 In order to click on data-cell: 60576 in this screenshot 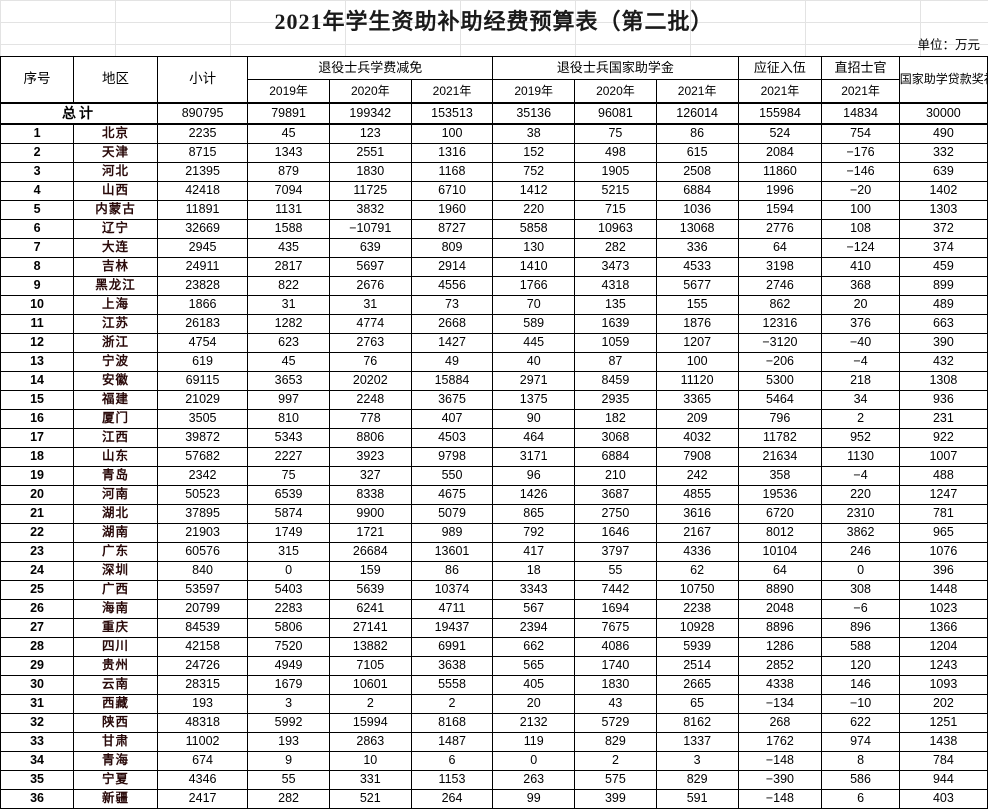, I will do `click(202, 552)`.